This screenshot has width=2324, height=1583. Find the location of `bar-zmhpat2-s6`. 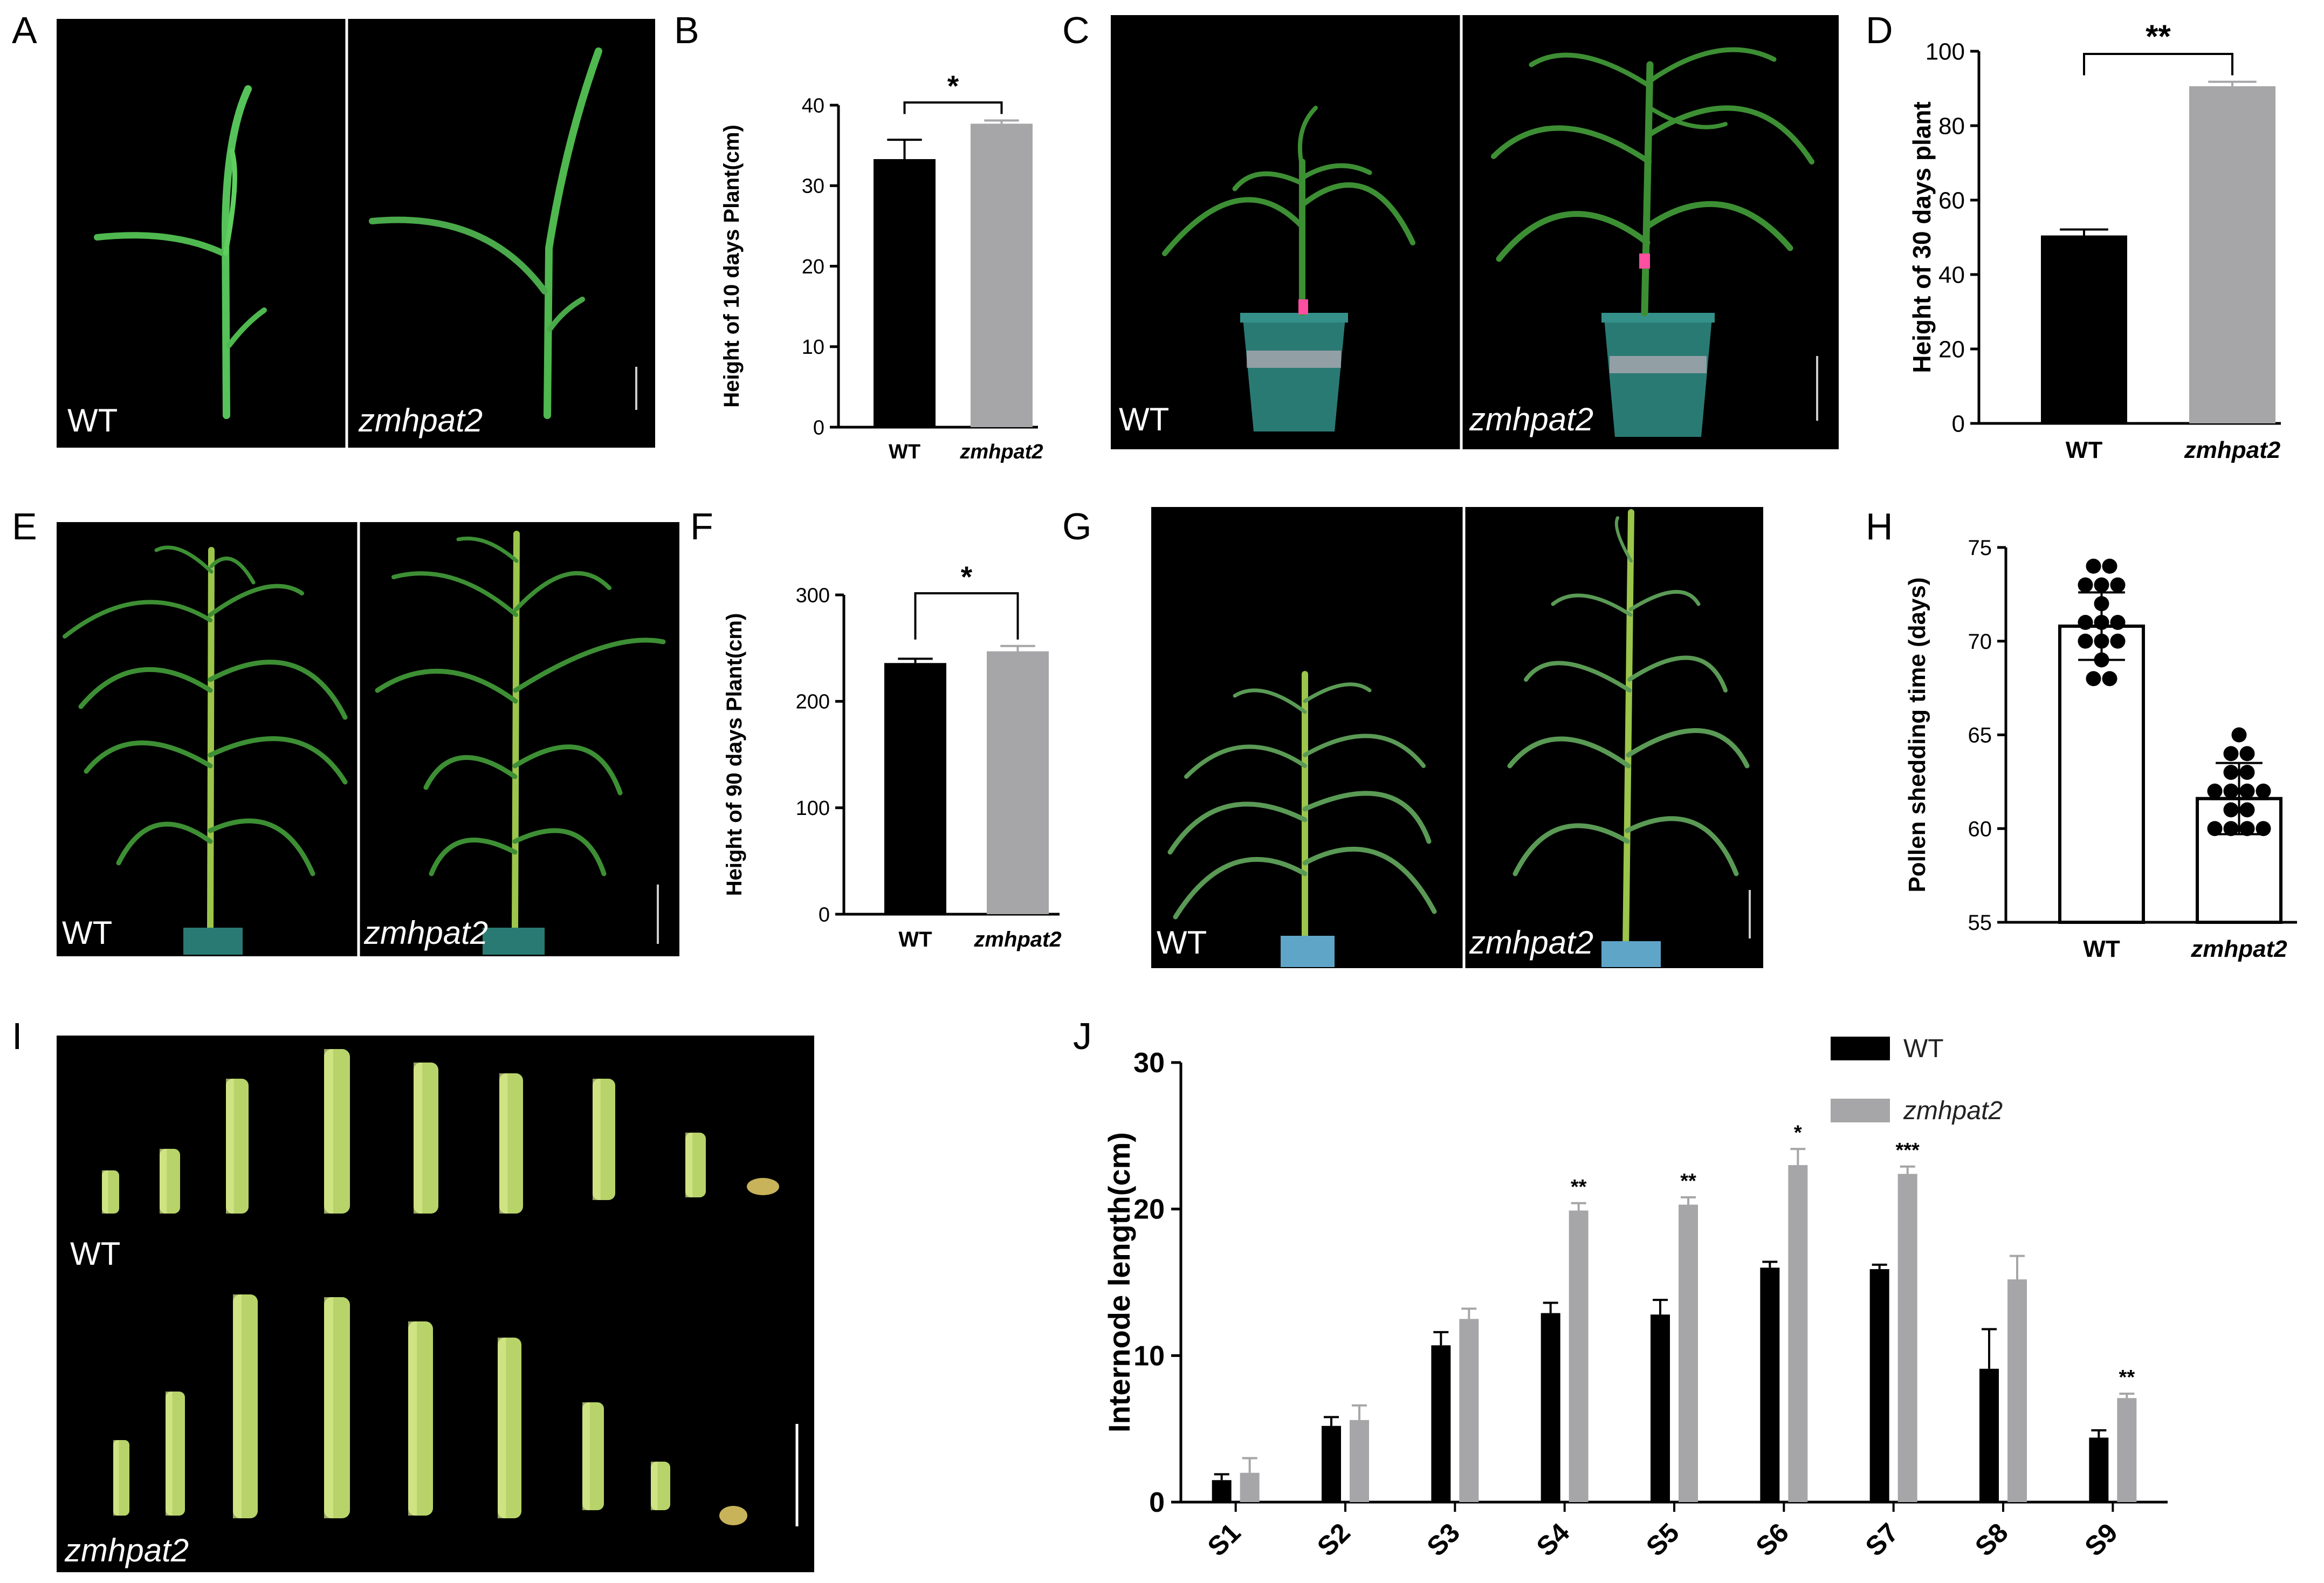

bar-zmhpat2-s6 is located at coordinates (1798, 1333).